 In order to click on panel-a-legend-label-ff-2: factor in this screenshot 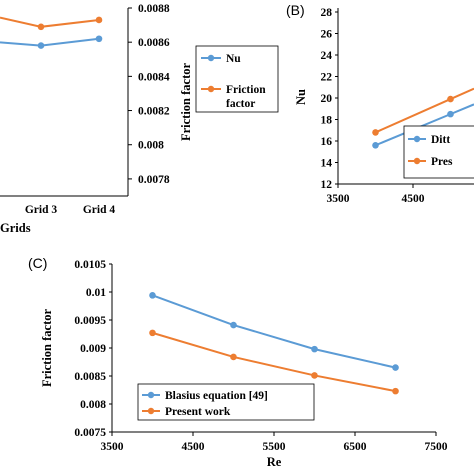, I will do `click(240, 104)`.